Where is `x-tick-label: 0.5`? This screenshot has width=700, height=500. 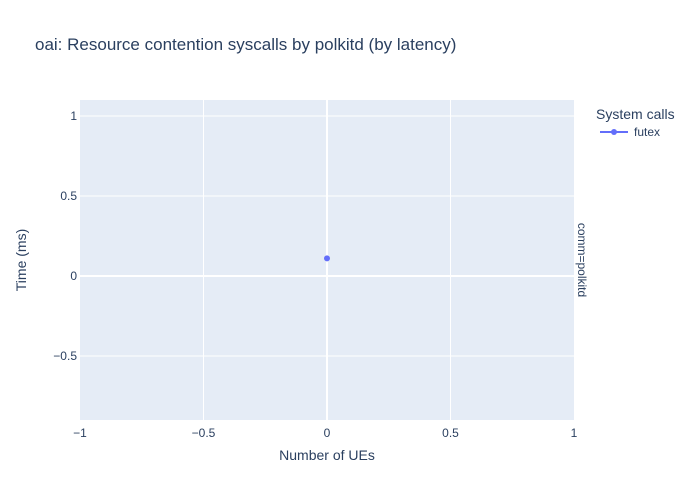 x-tick-label: 0.5 is located at coordinates (450, 433).